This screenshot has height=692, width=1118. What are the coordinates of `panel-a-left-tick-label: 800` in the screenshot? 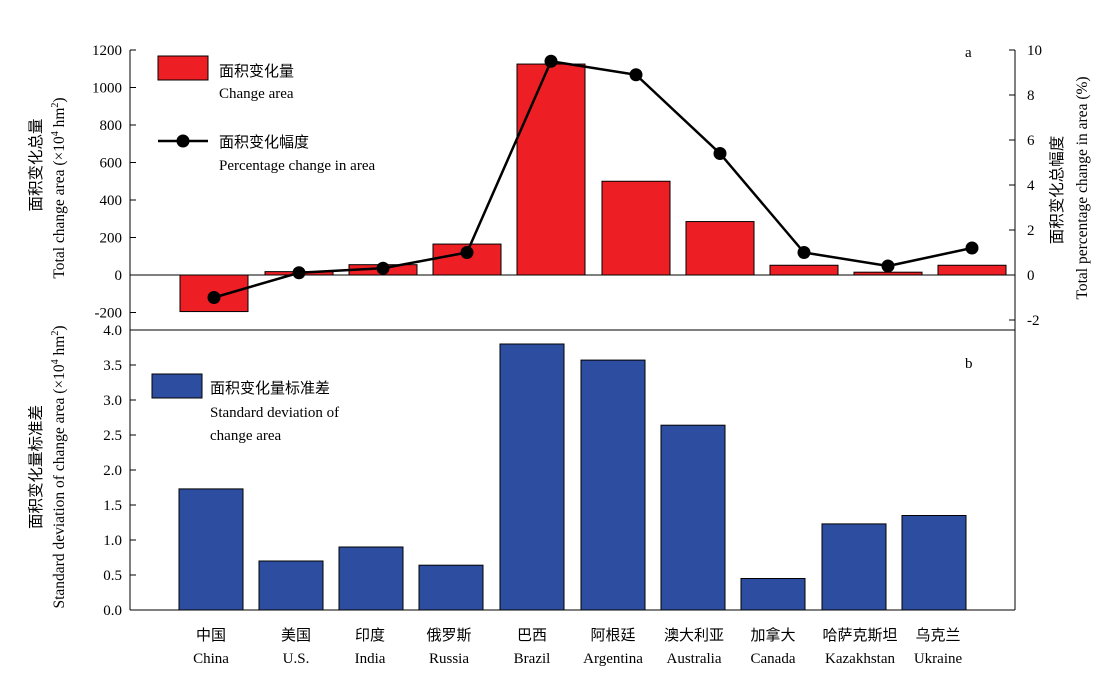 It's located at (111, 126).